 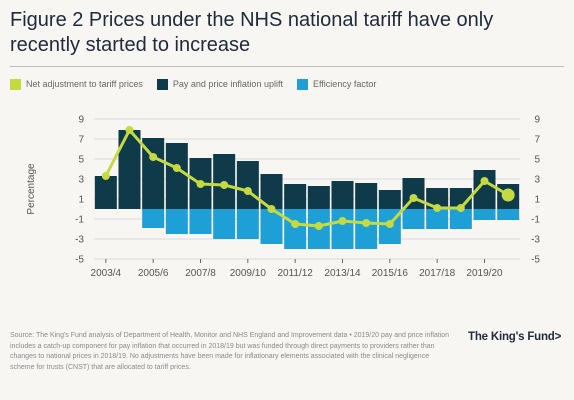 I want to click on y-tick-label-left: -1, so click(x=79, y=220).